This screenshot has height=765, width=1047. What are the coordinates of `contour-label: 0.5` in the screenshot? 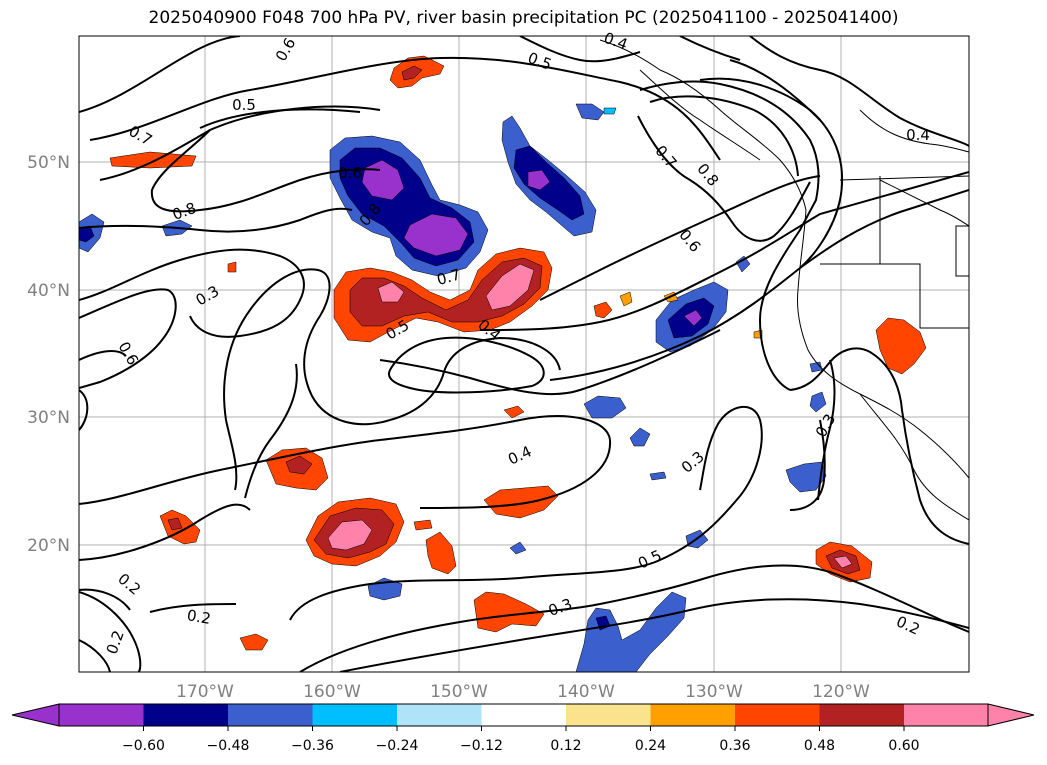 It's located at (244, 105).